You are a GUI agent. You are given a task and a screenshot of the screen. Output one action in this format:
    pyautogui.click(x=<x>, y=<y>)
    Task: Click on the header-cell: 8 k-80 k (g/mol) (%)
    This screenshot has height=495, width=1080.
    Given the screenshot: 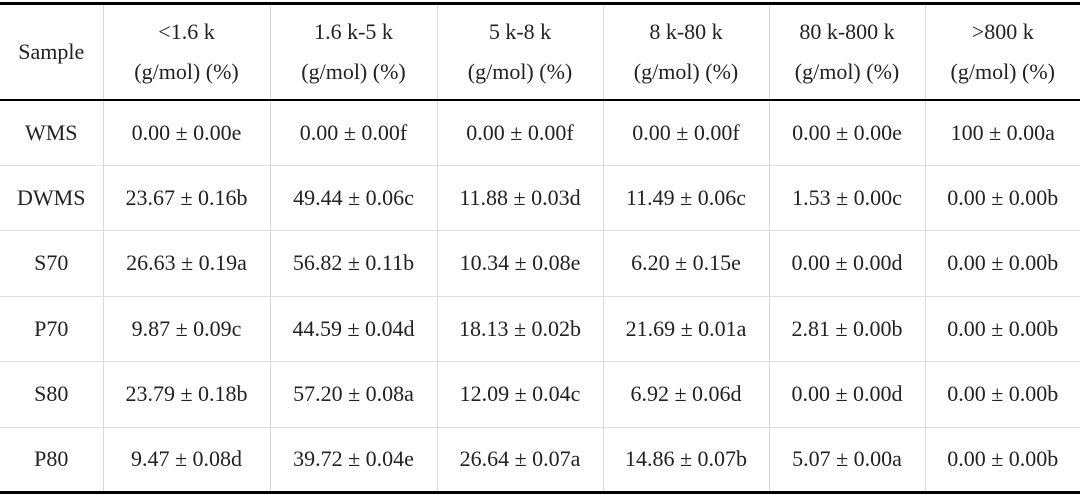 What is the action you would take?
    pyautogui.click(x=685, y=51)
    